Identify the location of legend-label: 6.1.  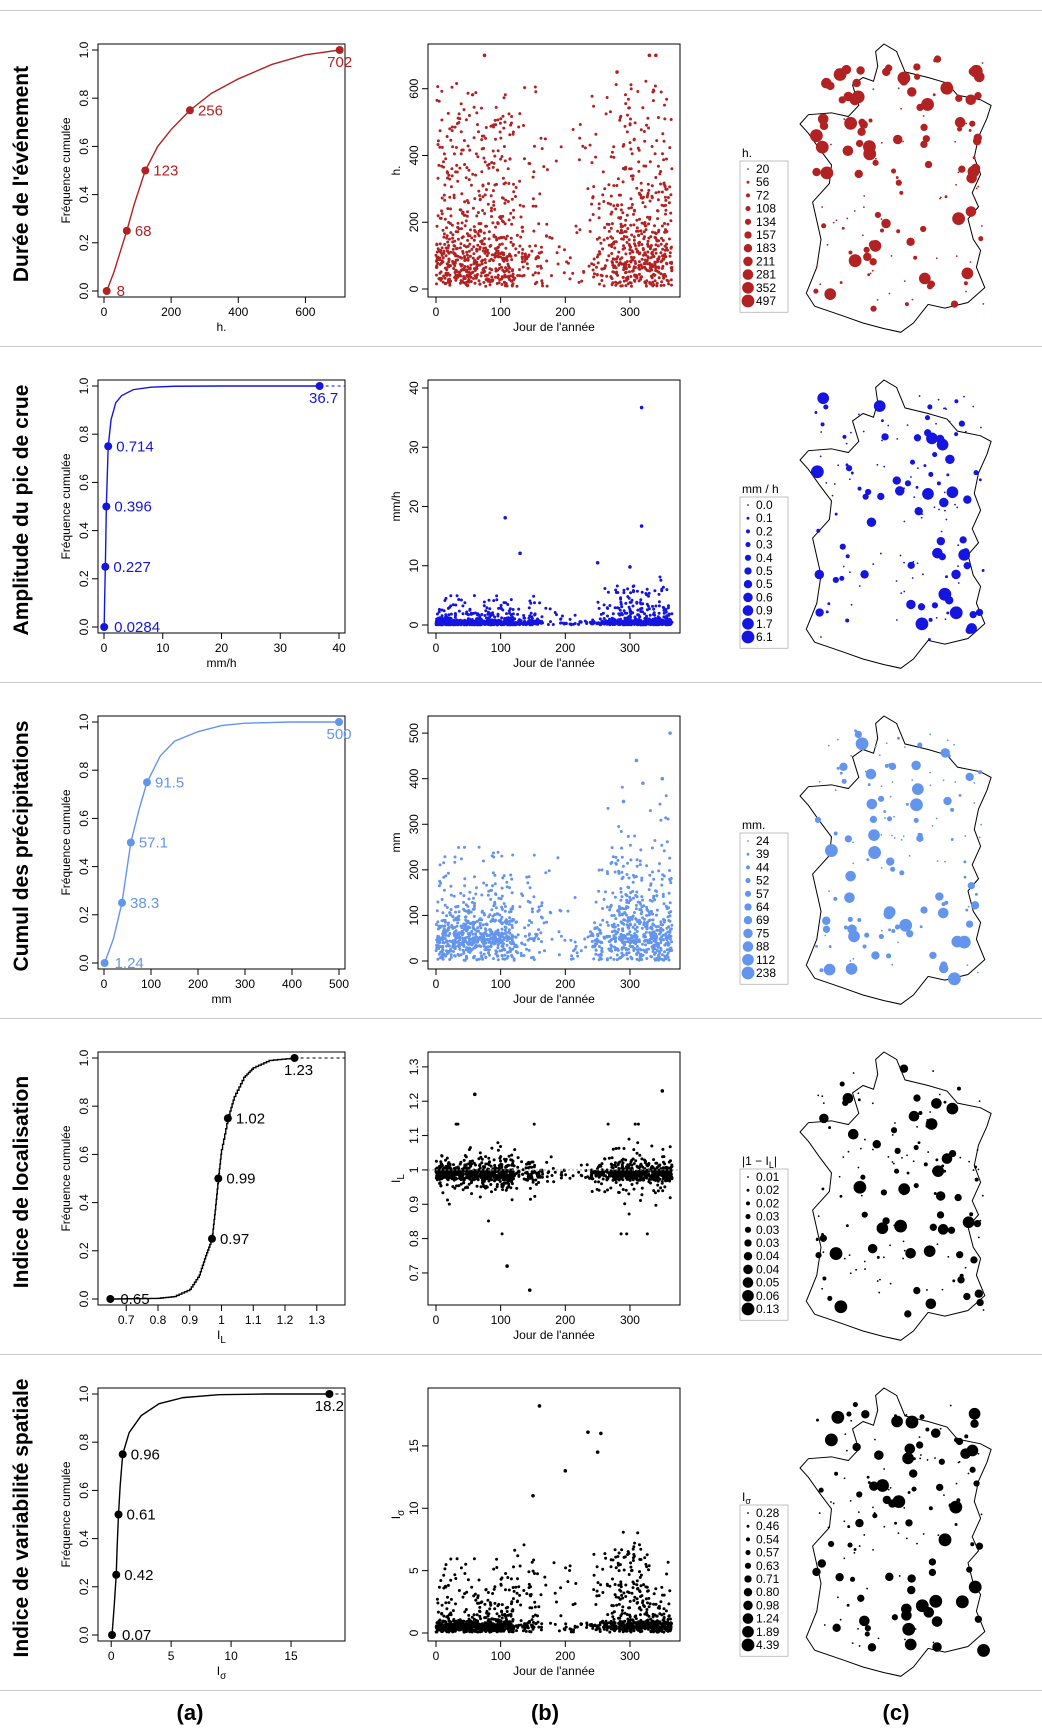
(764, 637).